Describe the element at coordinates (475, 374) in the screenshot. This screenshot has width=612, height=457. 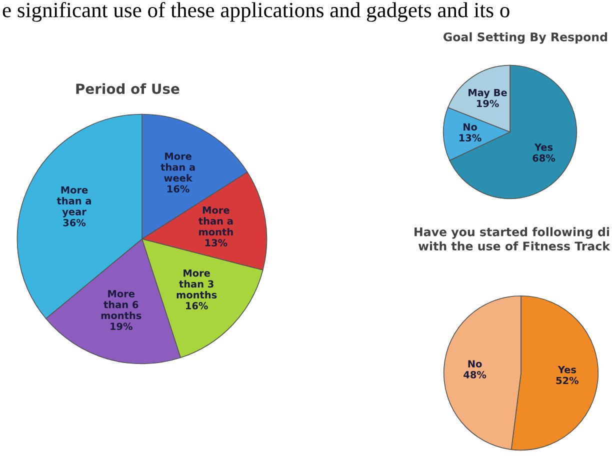
I see `data-label: 48%` at that location.